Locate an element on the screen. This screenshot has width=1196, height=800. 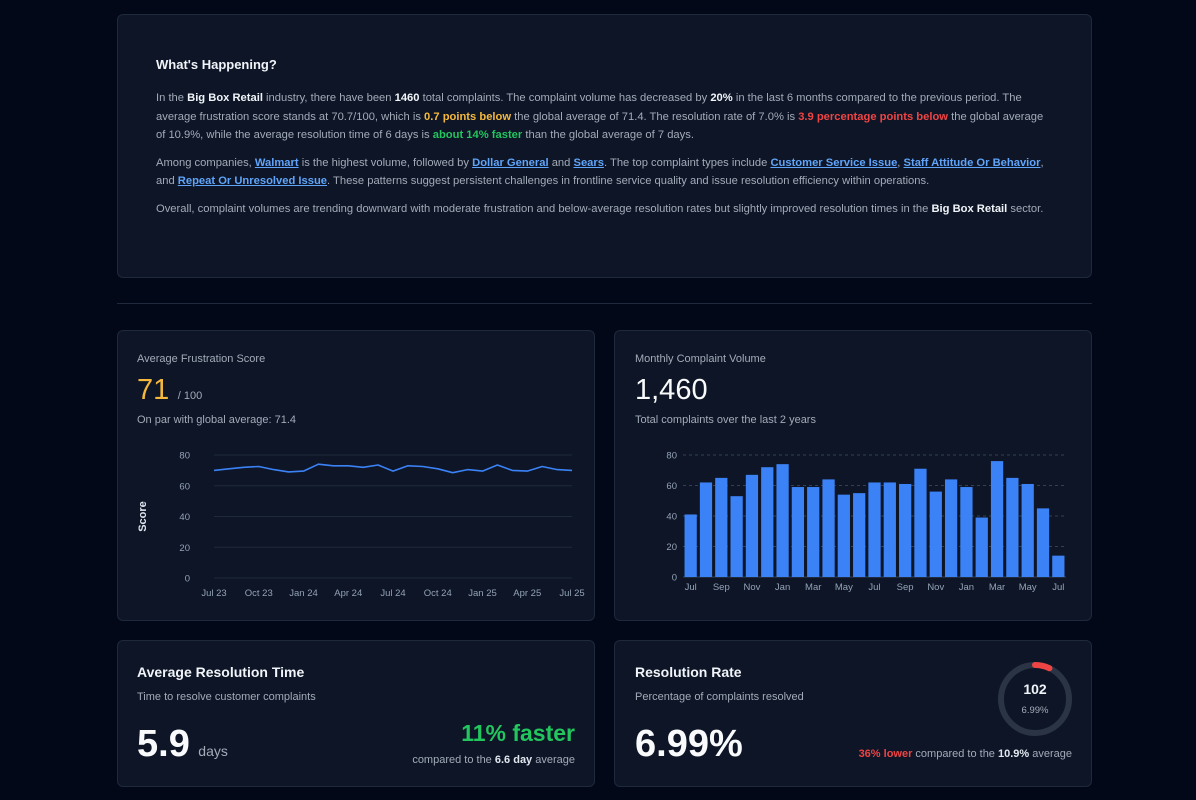
volume-value: 1,460 is located at coordinates (671, 390).